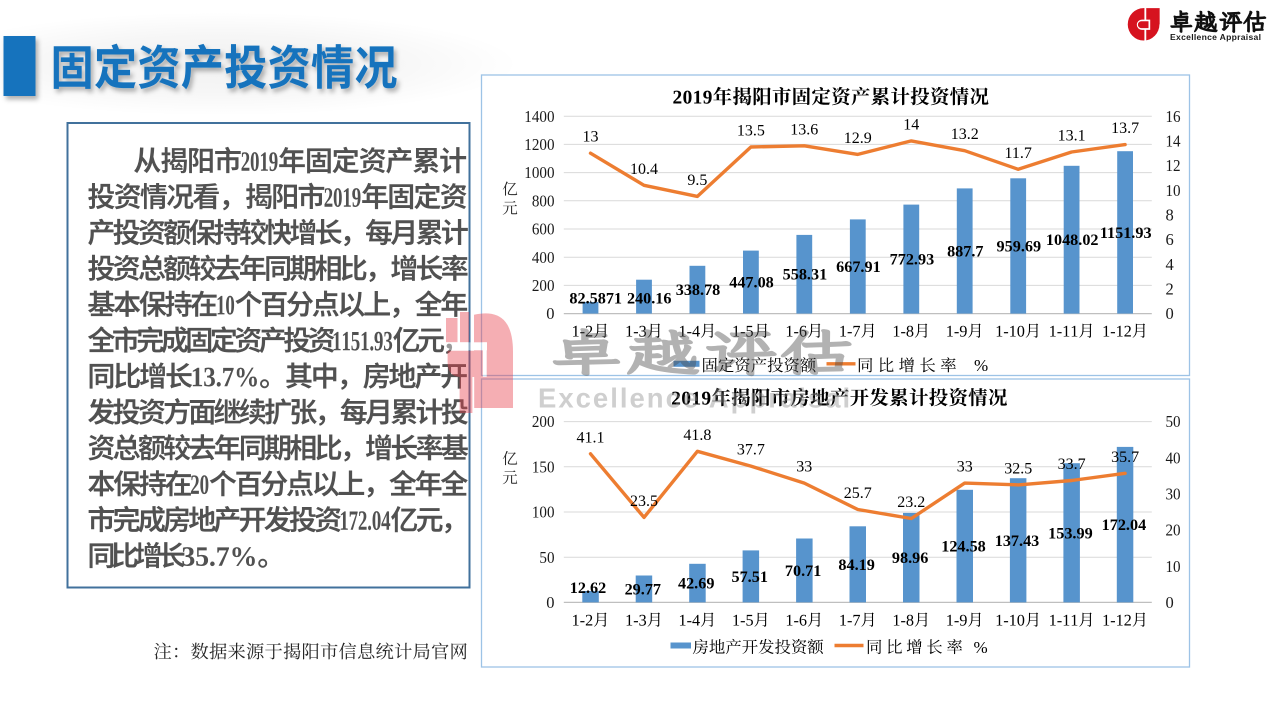 The width and height of the screenshot is (1280, 720). I want to click on svg-text: 100, so click(543, 512).